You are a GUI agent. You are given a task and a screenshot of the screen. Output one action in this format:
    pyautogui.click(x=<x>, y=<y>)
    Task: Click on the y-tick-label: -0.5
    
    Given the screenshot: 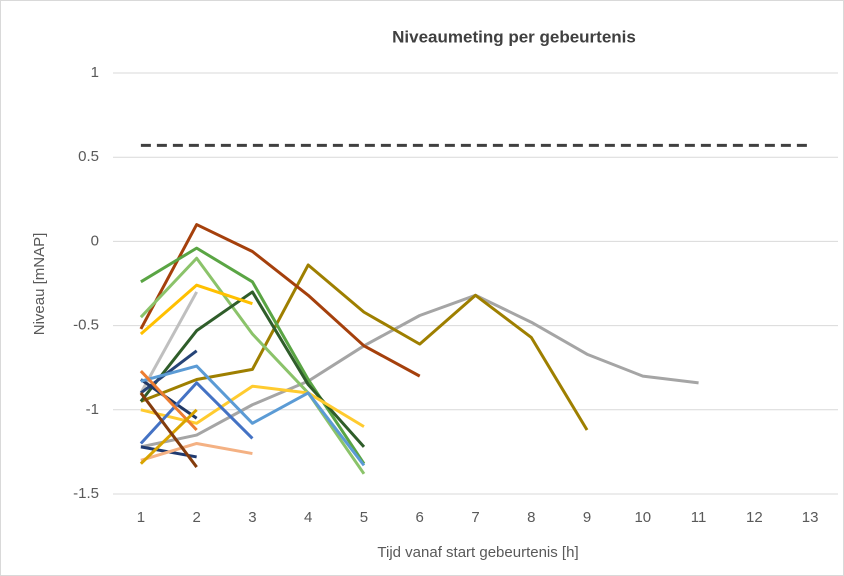 What is the action you would take?
    pyautogui.click(x=86, y=325)
    